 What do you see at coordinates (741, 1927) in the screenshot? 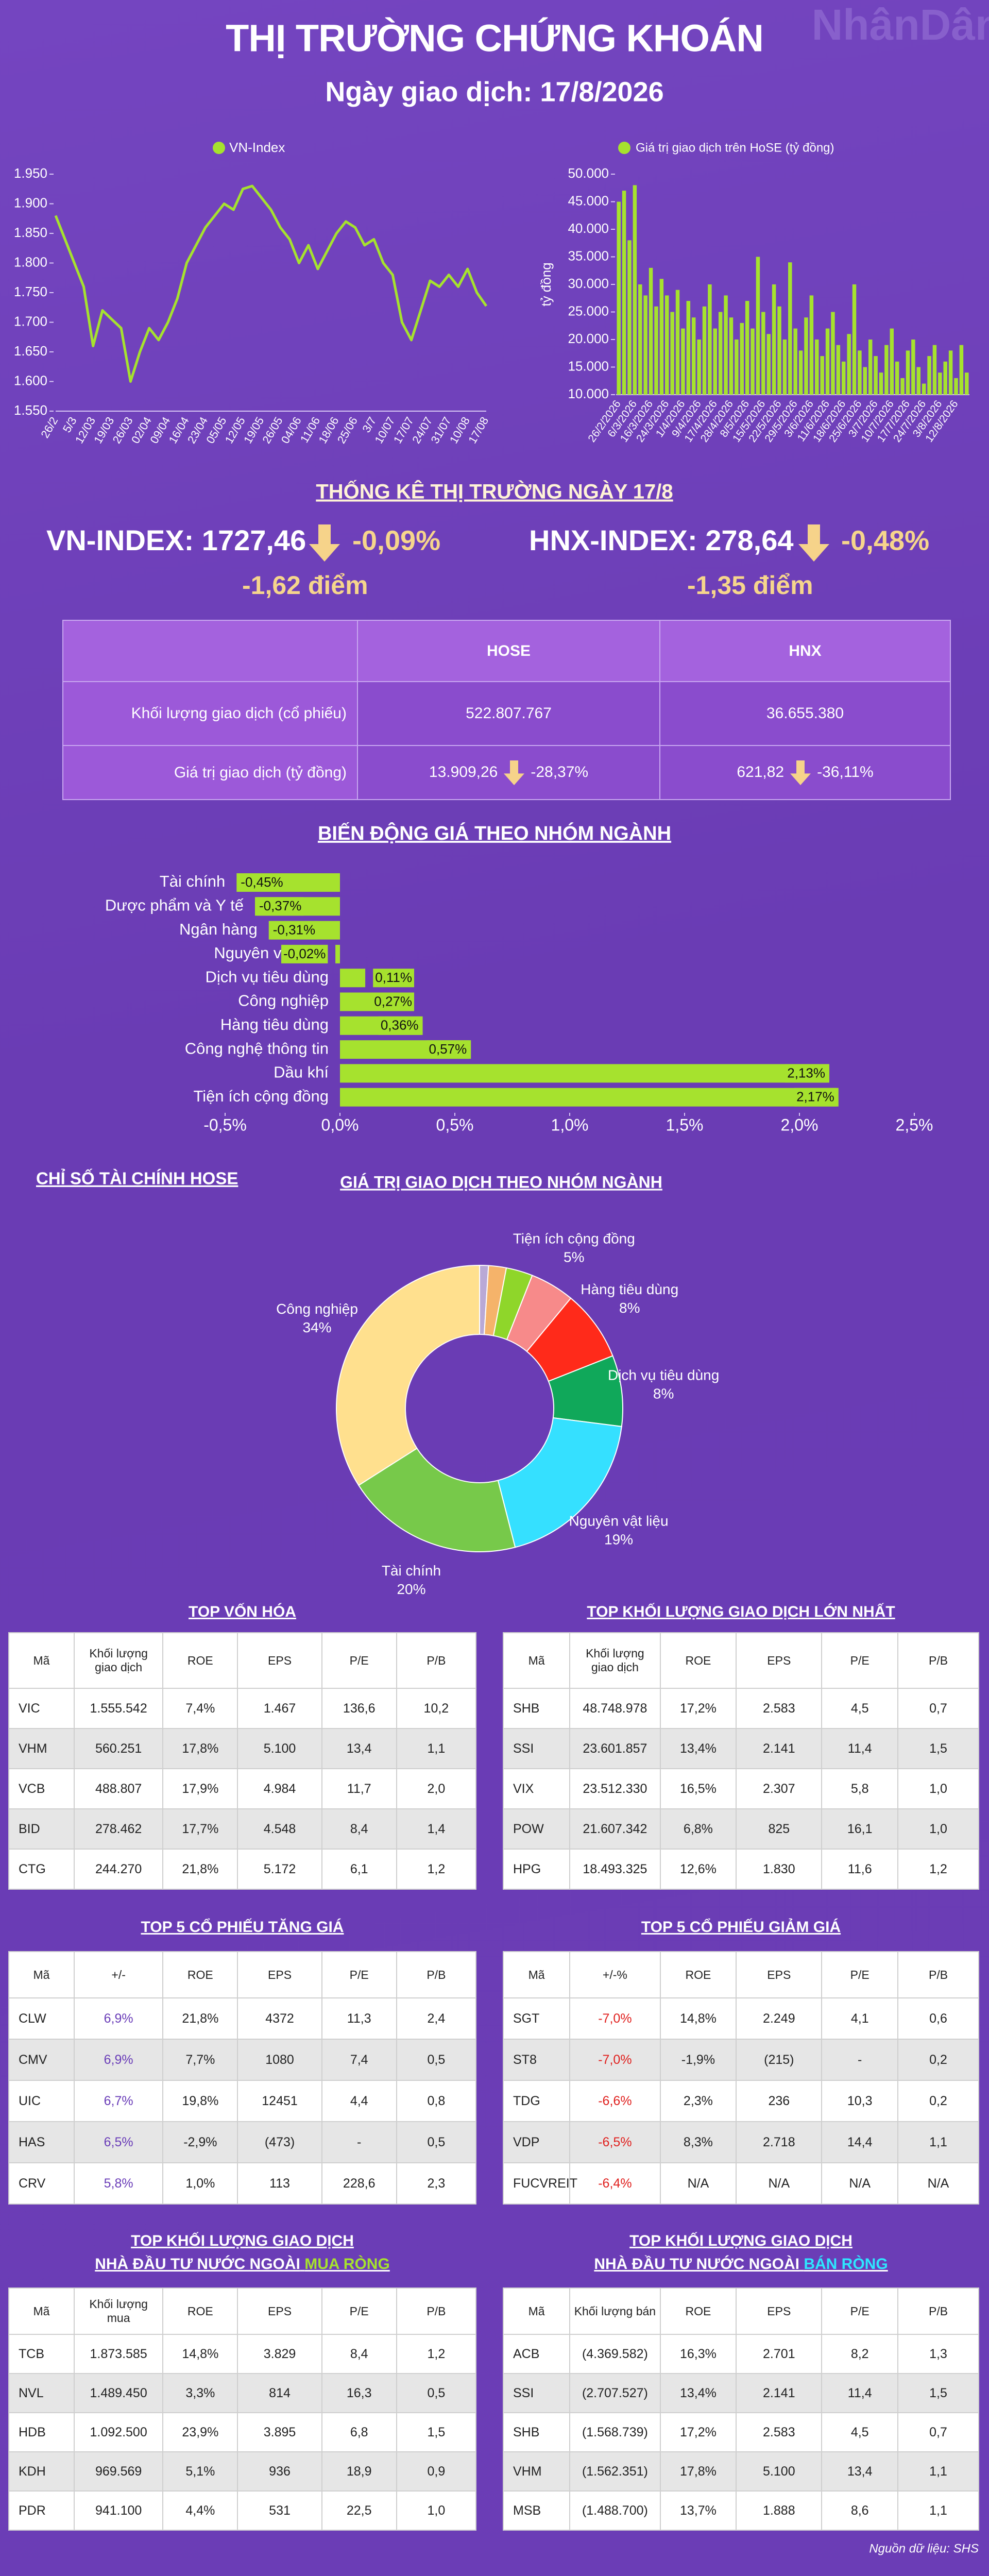
I see `table-title: TOP 5 CỔ PHIẾU GIẢM GIÁ` at bounding box center [741, 1927].